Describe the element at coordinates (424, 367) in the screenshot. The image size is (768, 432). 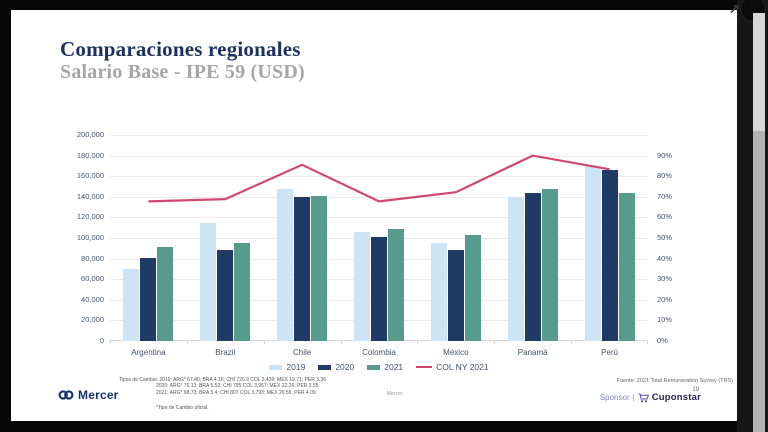
I see `legend-line-swatch` at that location.